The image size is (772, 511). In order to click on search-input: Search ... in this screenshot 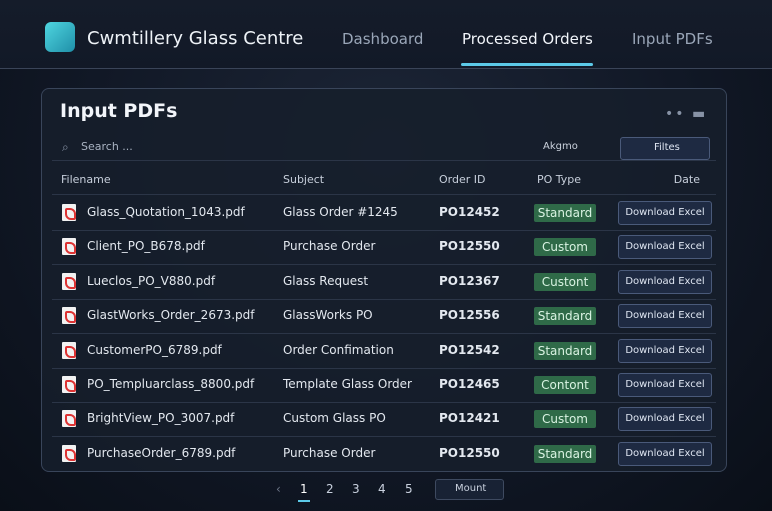, I will do `click(107, 146)`.